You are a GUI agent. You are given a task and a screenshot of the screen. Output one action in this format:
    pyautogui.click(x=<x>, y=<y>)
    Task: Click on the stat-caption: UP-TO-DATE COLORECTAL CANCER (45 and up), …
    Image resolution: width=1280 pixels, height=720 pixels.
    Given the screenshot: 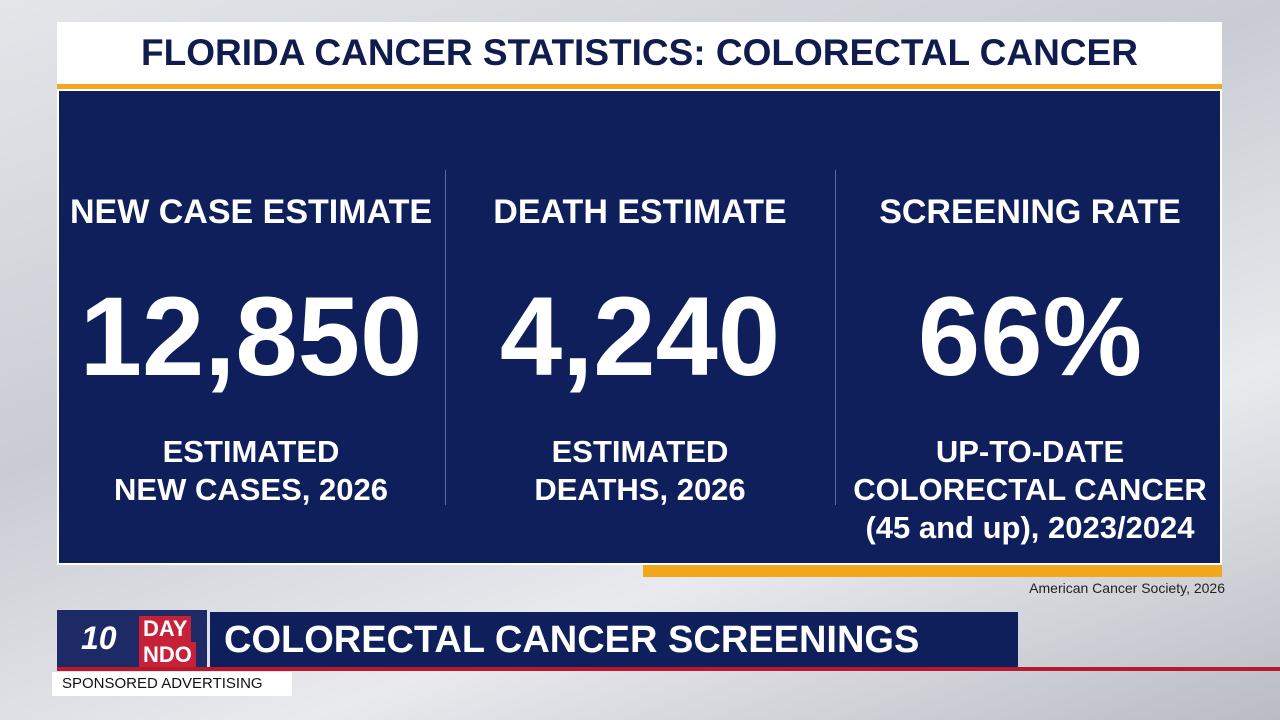 What is the action you would take?
    pyautogui.click(x=1030, y=490)
    